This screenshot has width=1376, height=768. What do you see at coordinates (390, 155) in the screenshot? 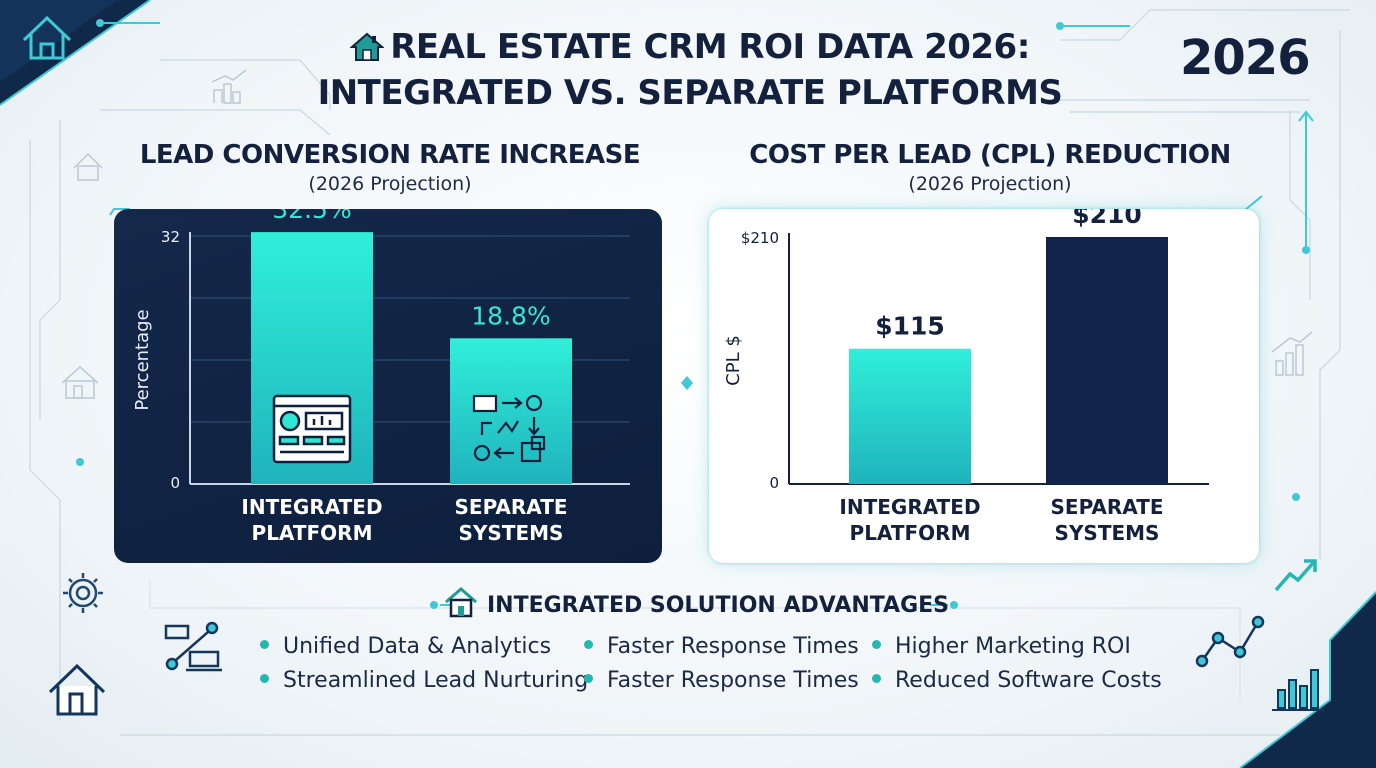
I see `chart1-title: LEAD CONVERSION RATE INCREASE` at bounding box center [390, 155].